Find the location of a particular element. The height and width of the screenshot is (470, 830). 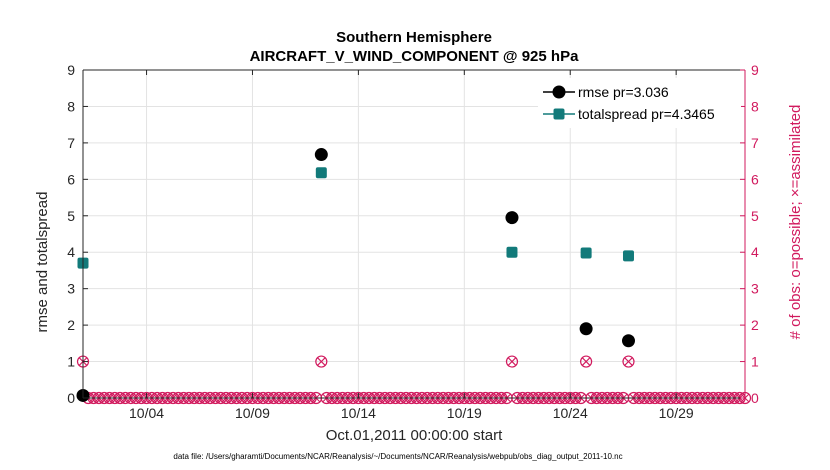

y-tick-label-right: 7 is located at coordinates (755, 143).